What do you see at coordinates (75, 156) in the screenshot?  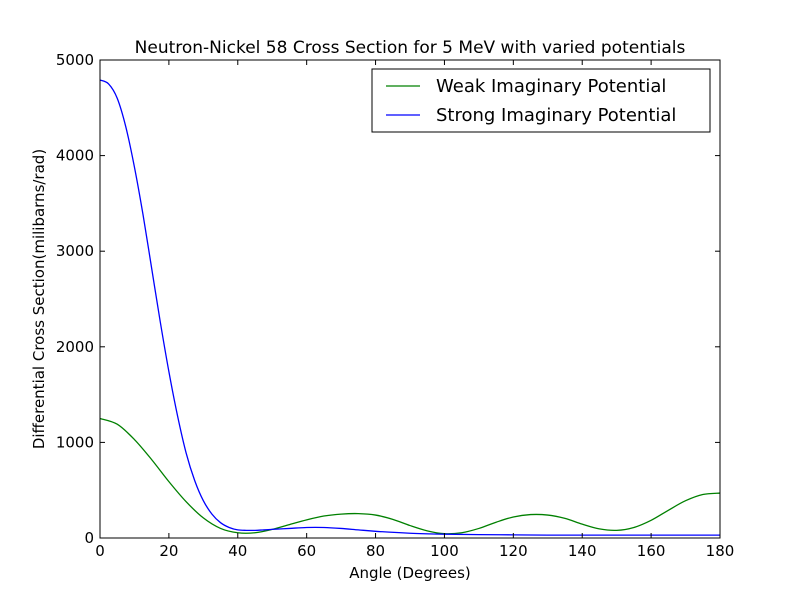 I see `y-tick-label: 4000` at bounding box center [75, 156].